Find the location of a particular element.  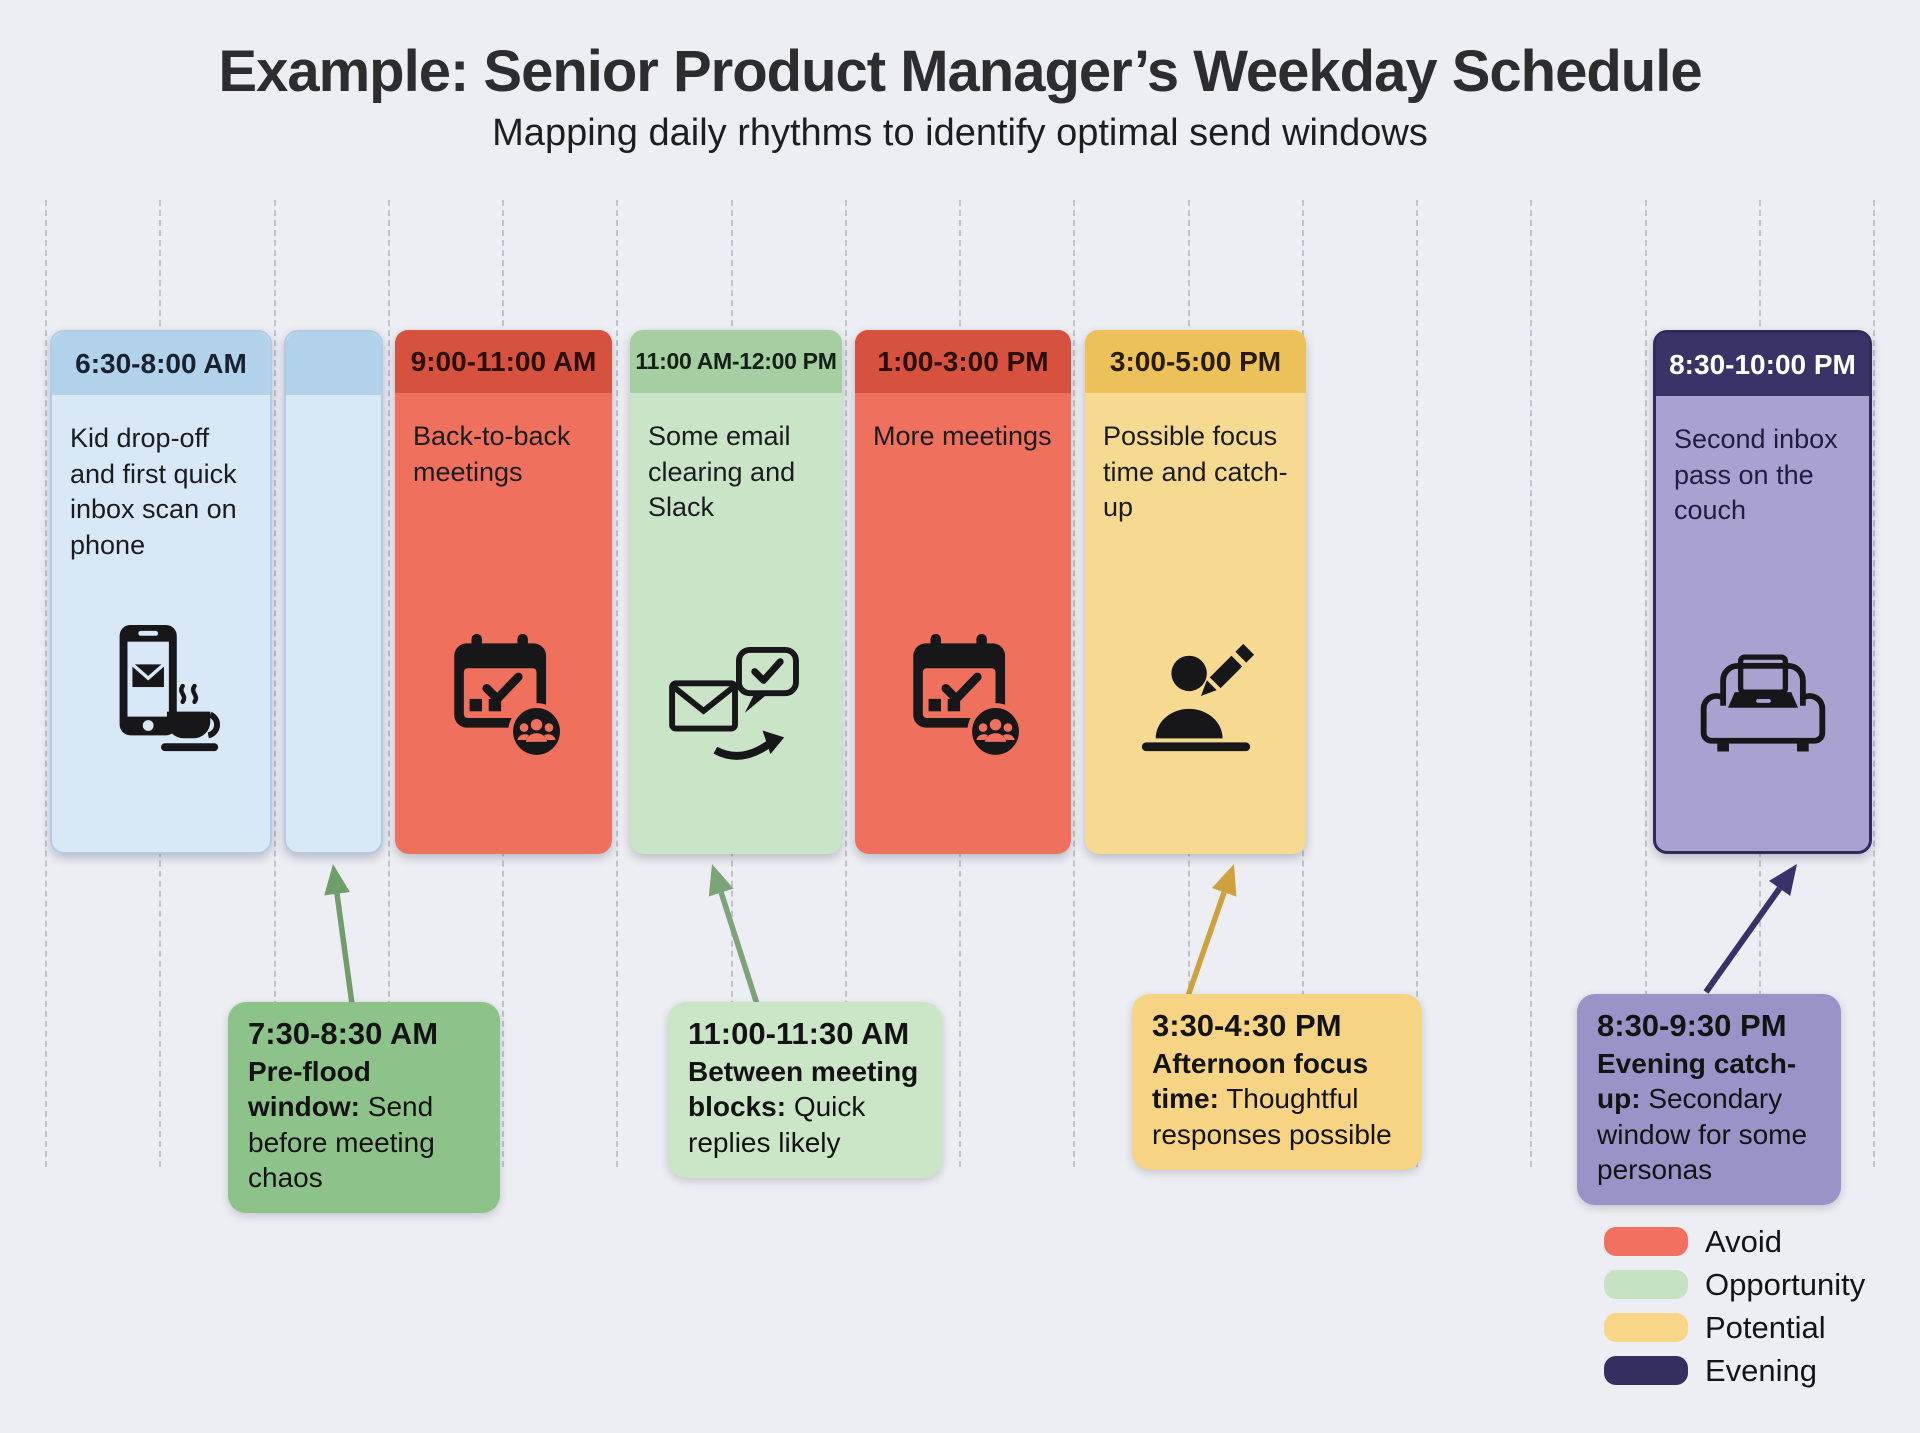

arrow-between-meetings is located at coordinates (734, 934).